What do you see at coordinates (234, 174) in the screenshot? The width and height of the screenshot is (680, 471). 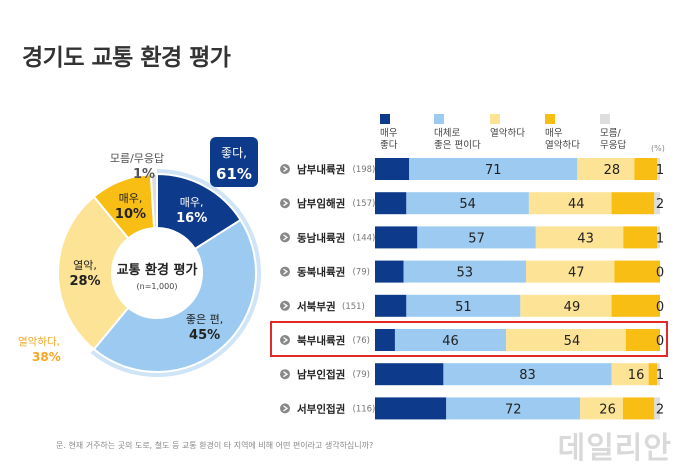 I see `good-callout-pct: 61%` at bounding box center [234, 174].